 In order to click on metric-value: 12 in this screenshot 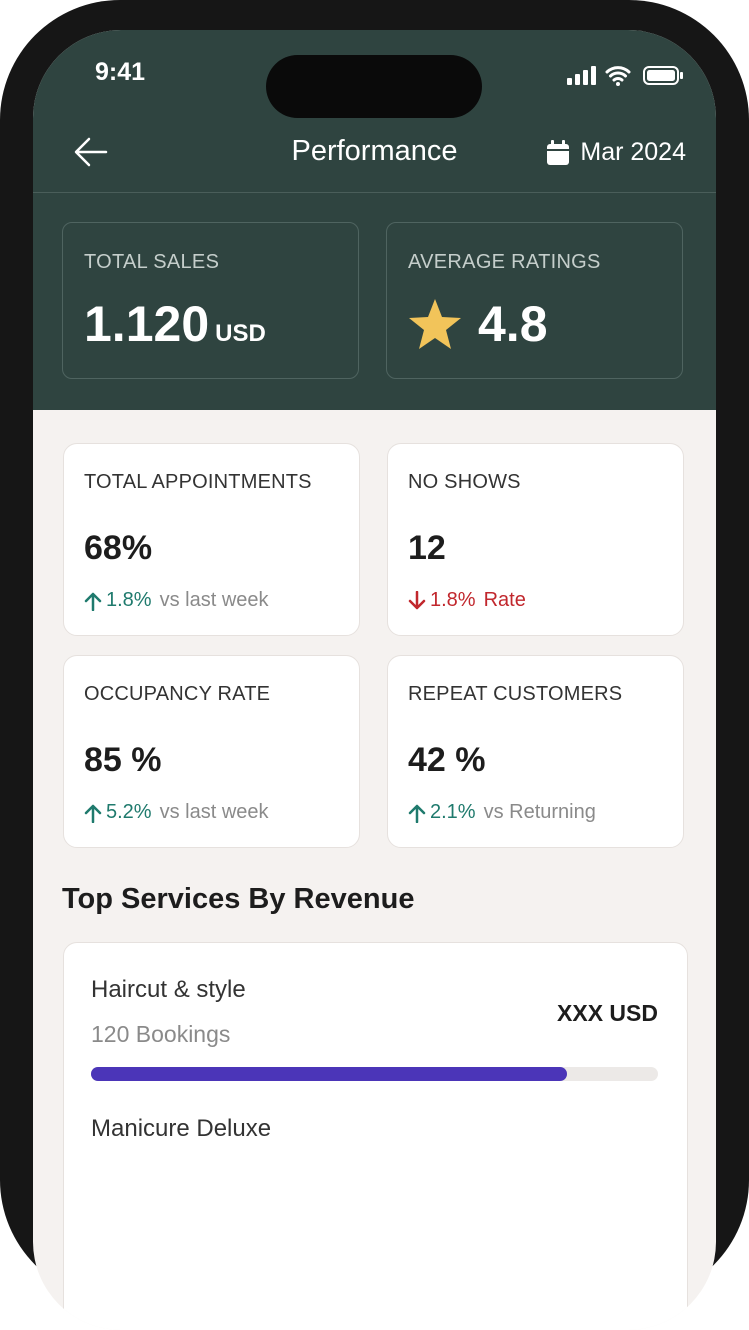, I will do `click(427, 548)`.